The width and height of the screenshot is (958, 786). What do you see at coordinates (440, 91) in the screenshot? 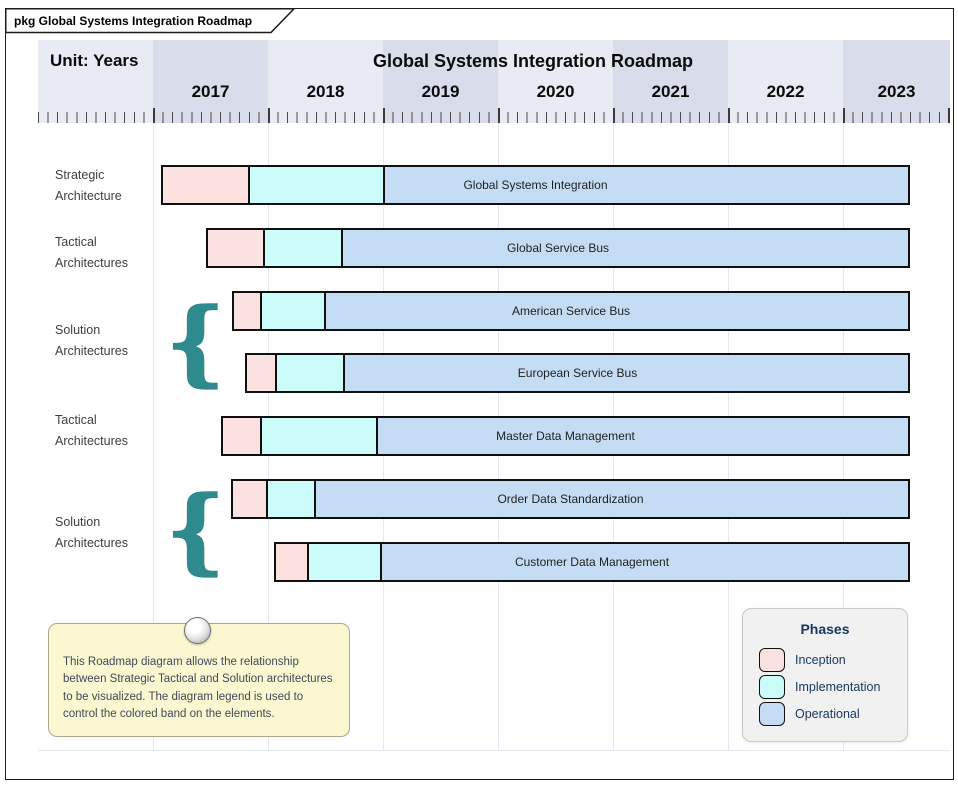
I see `year-label: 2019` at bounding box center [440, 91].